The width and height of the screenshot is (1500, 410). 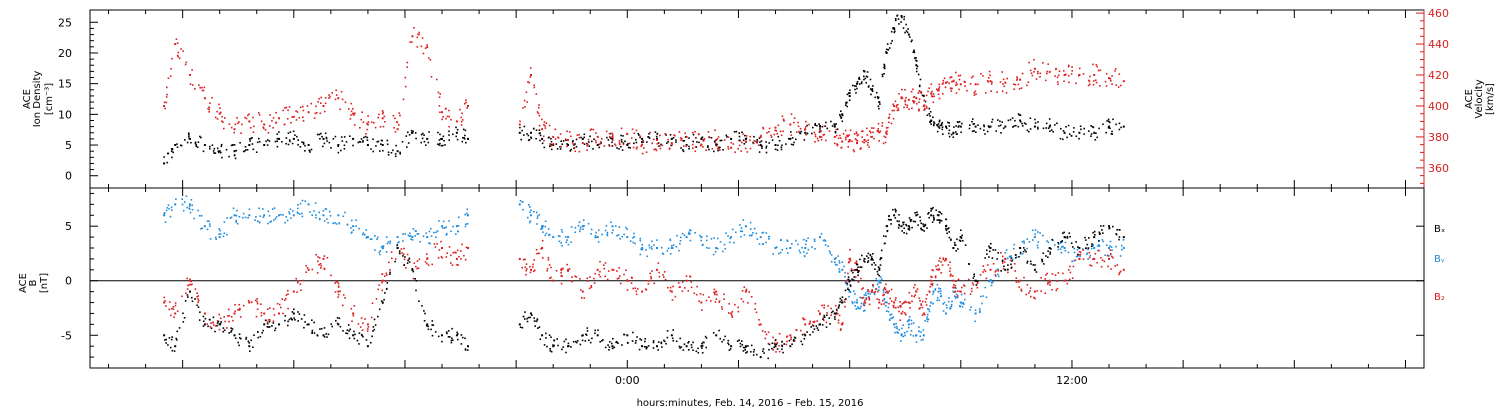 What do you see at coordinates (894, 302) in the screenshot?
I see `bz-point` at bounding box center [894, 302].